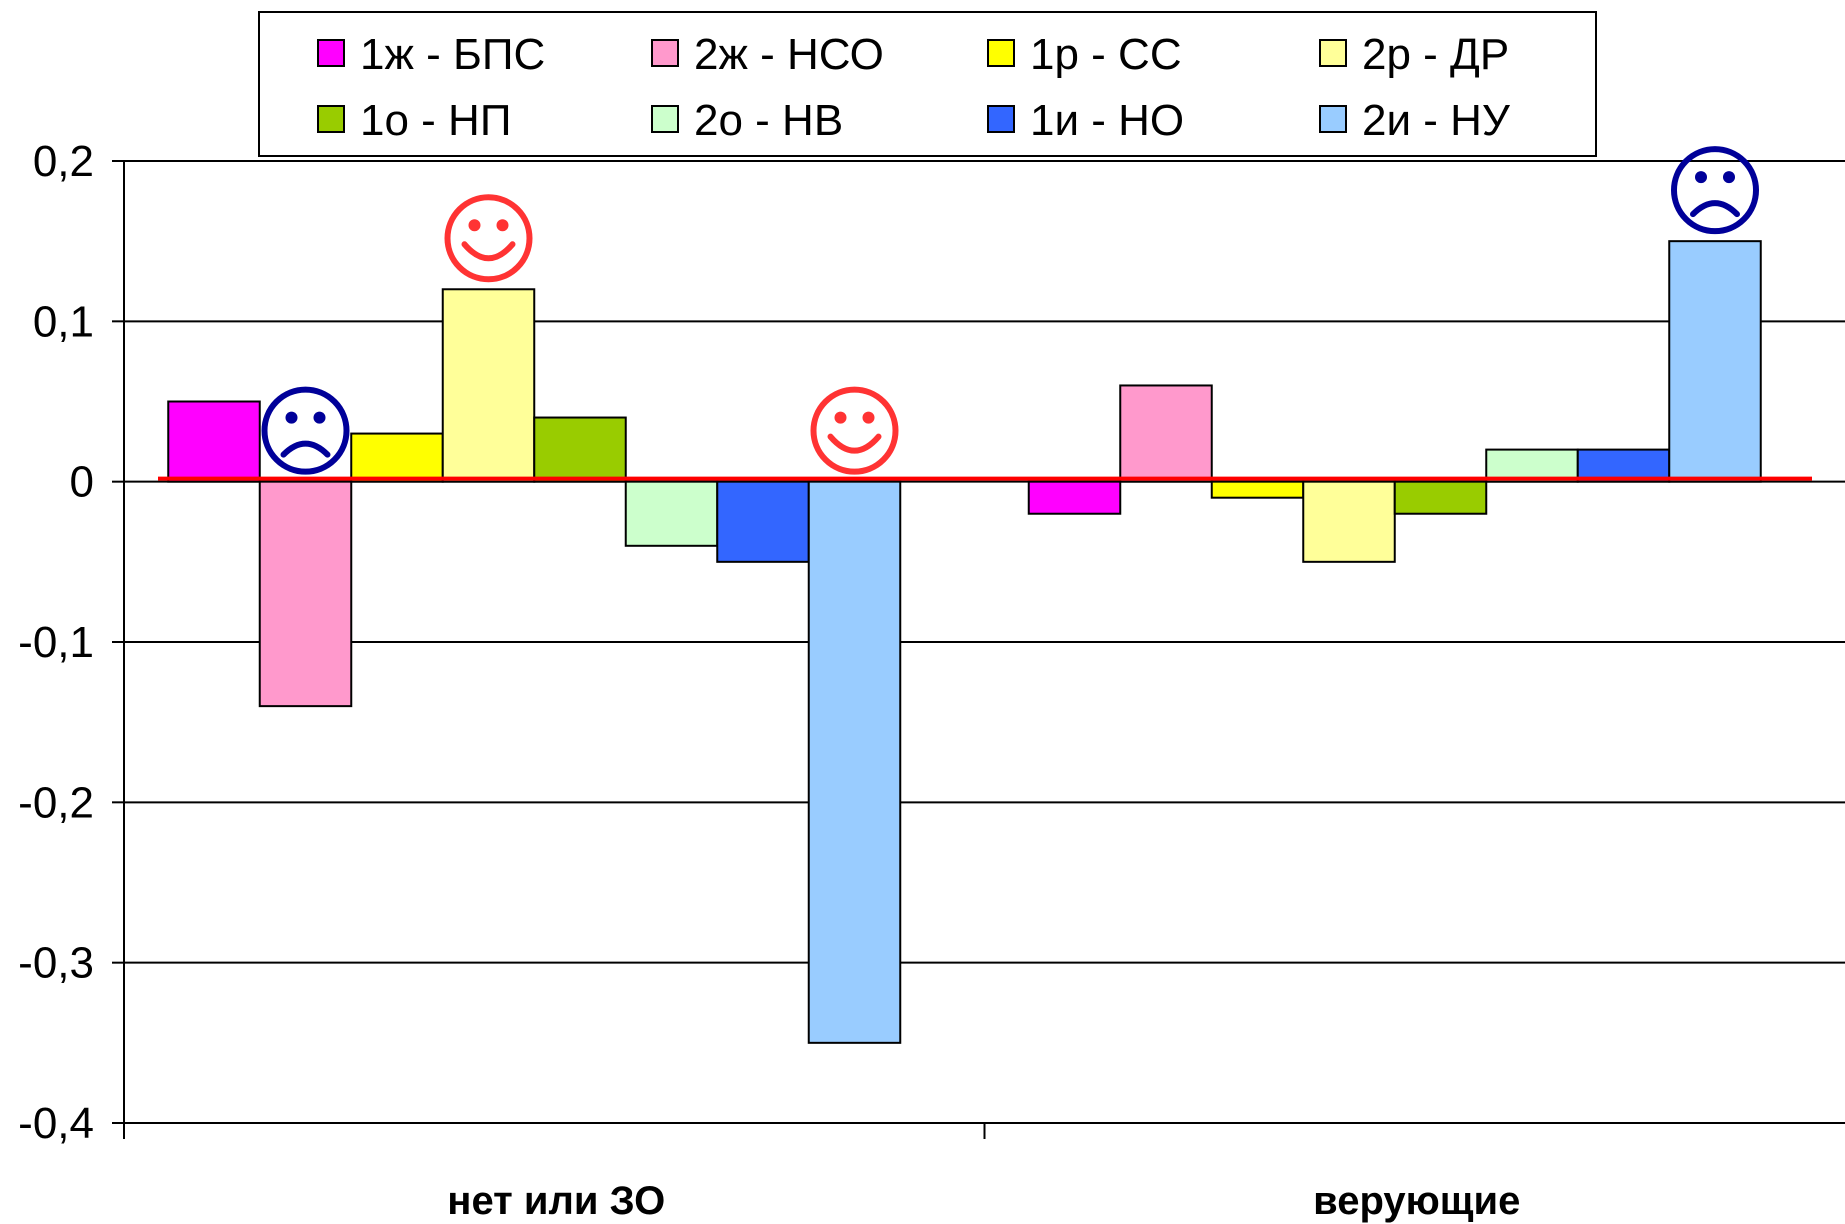 The width and height of the screenshot is (1845, 1224). What do you see at coordinates (1416, 1201) in the screenshot?
I see `category-label: верующие` at bounding box center [1416, 1201].